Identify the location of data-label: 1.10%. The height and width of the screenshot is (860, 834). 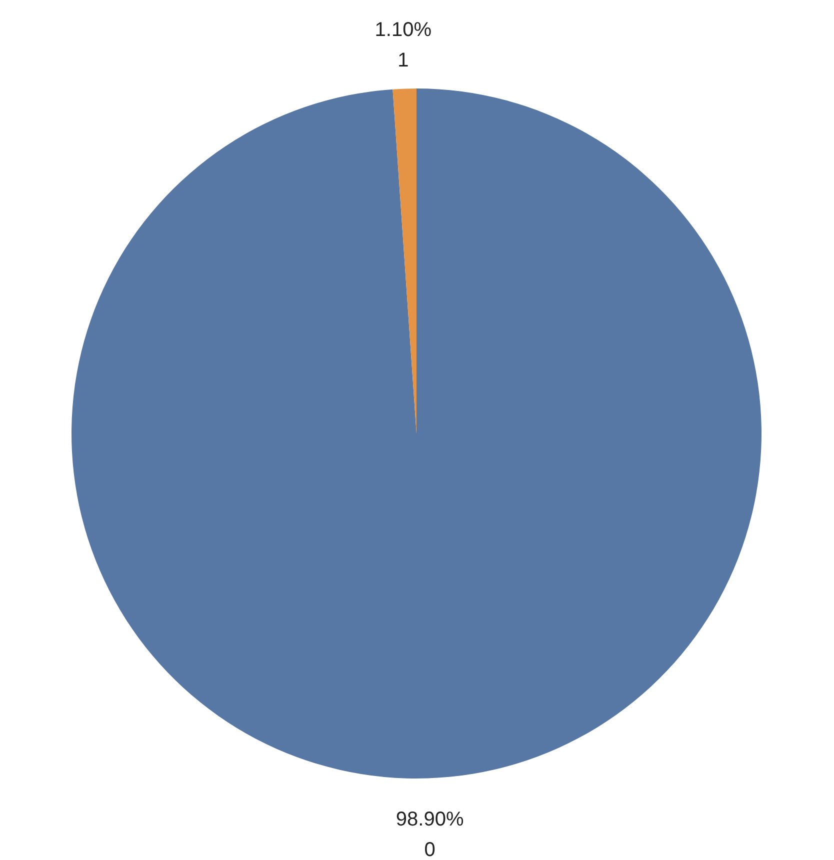
(403, 30).